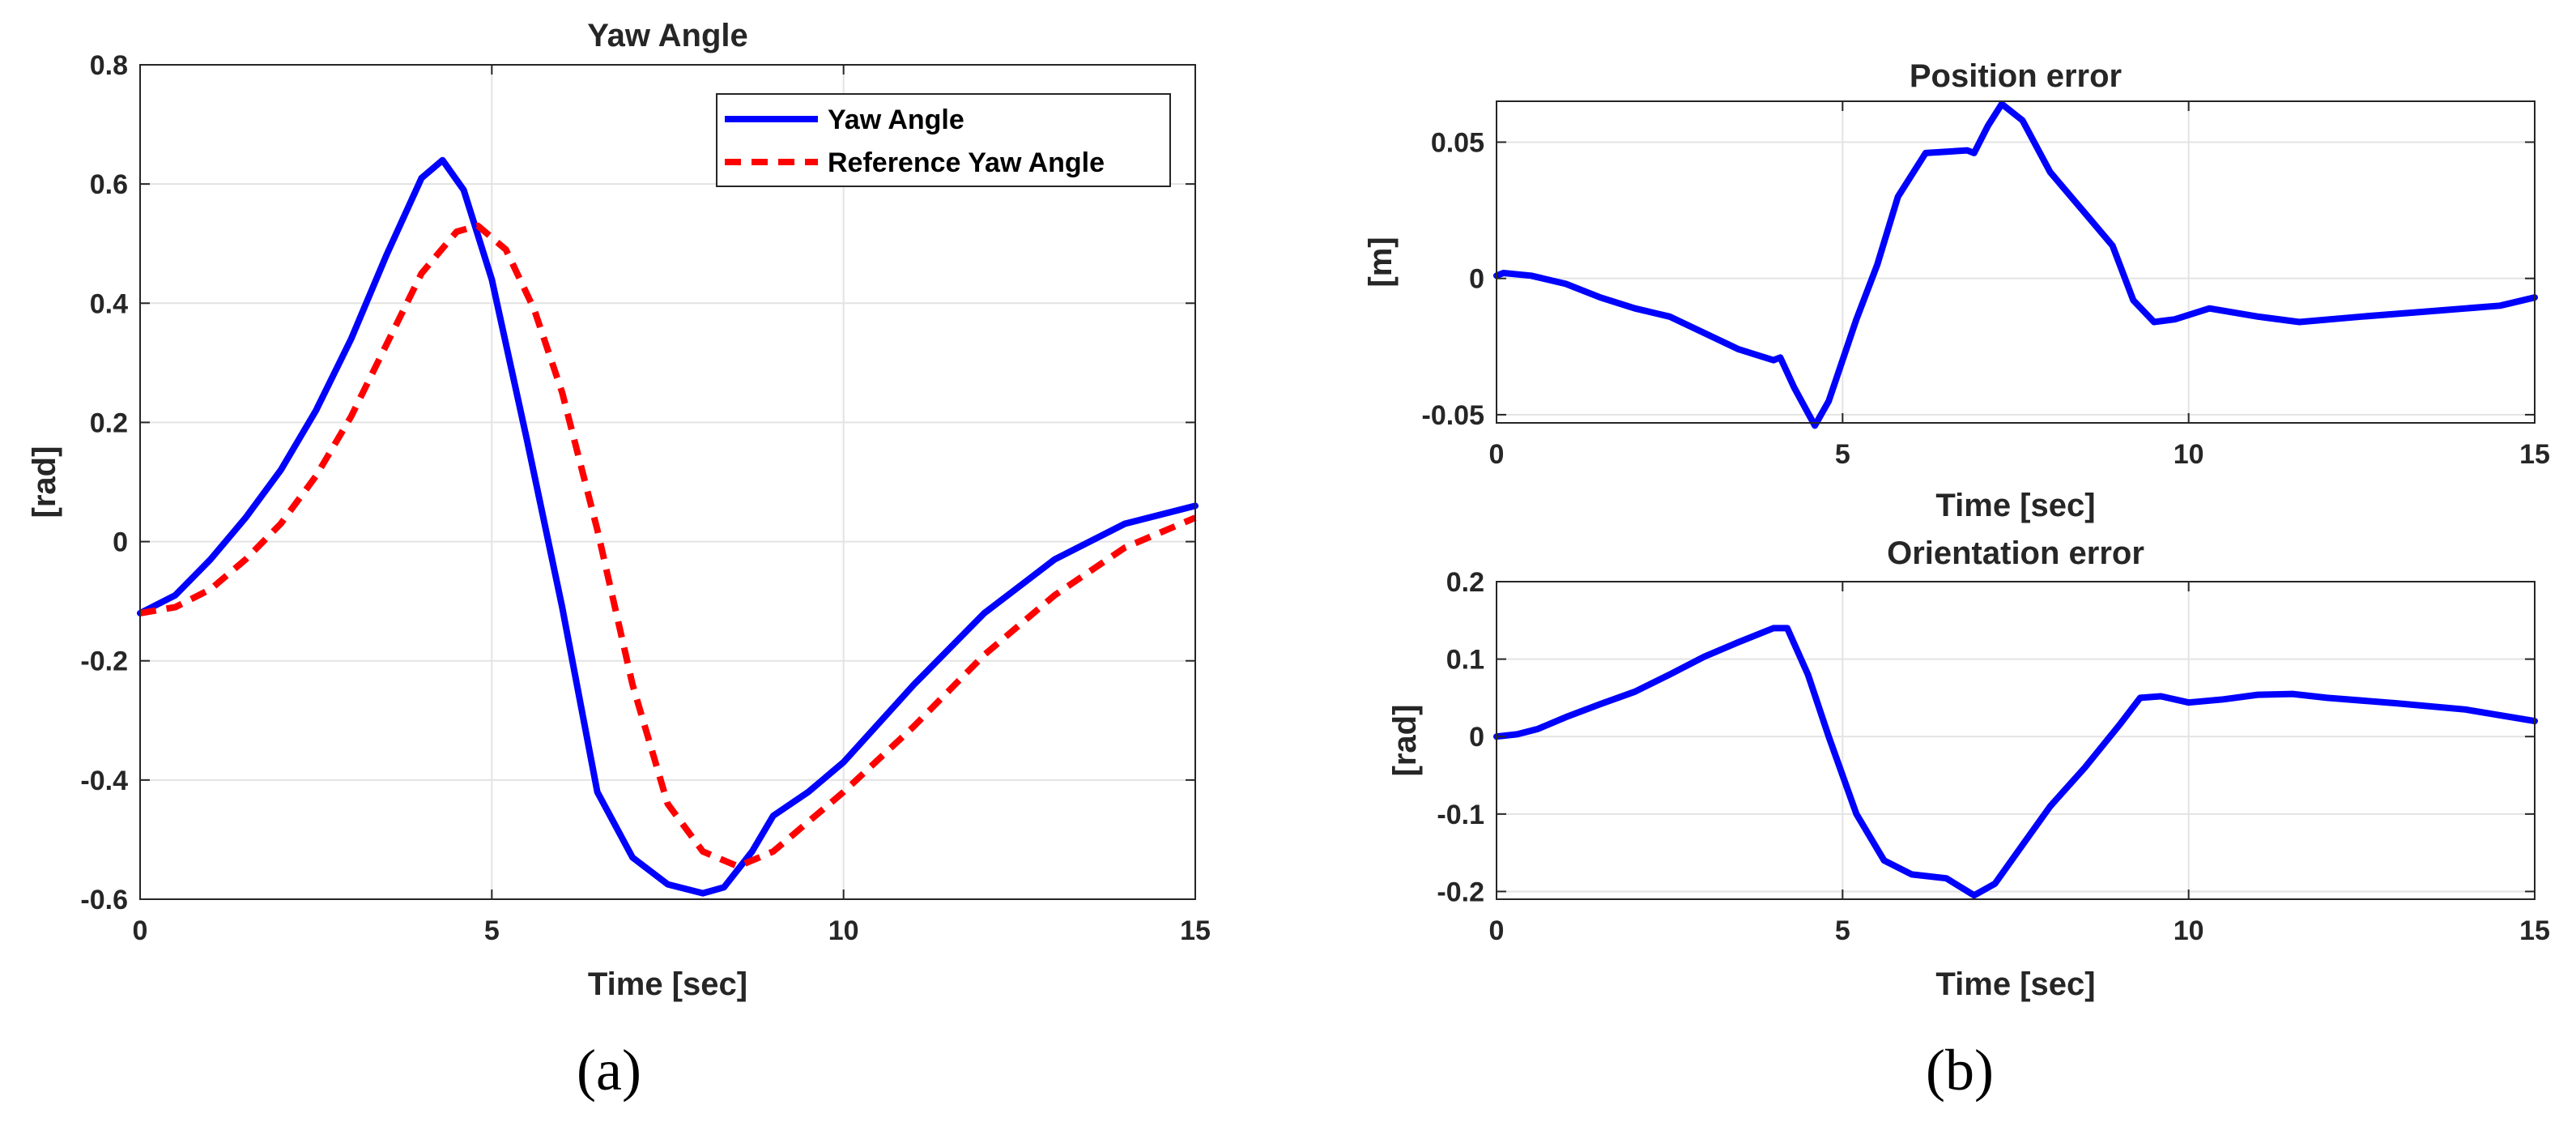  I want to click on y-tick-label: 0.6, so click(109, 184).